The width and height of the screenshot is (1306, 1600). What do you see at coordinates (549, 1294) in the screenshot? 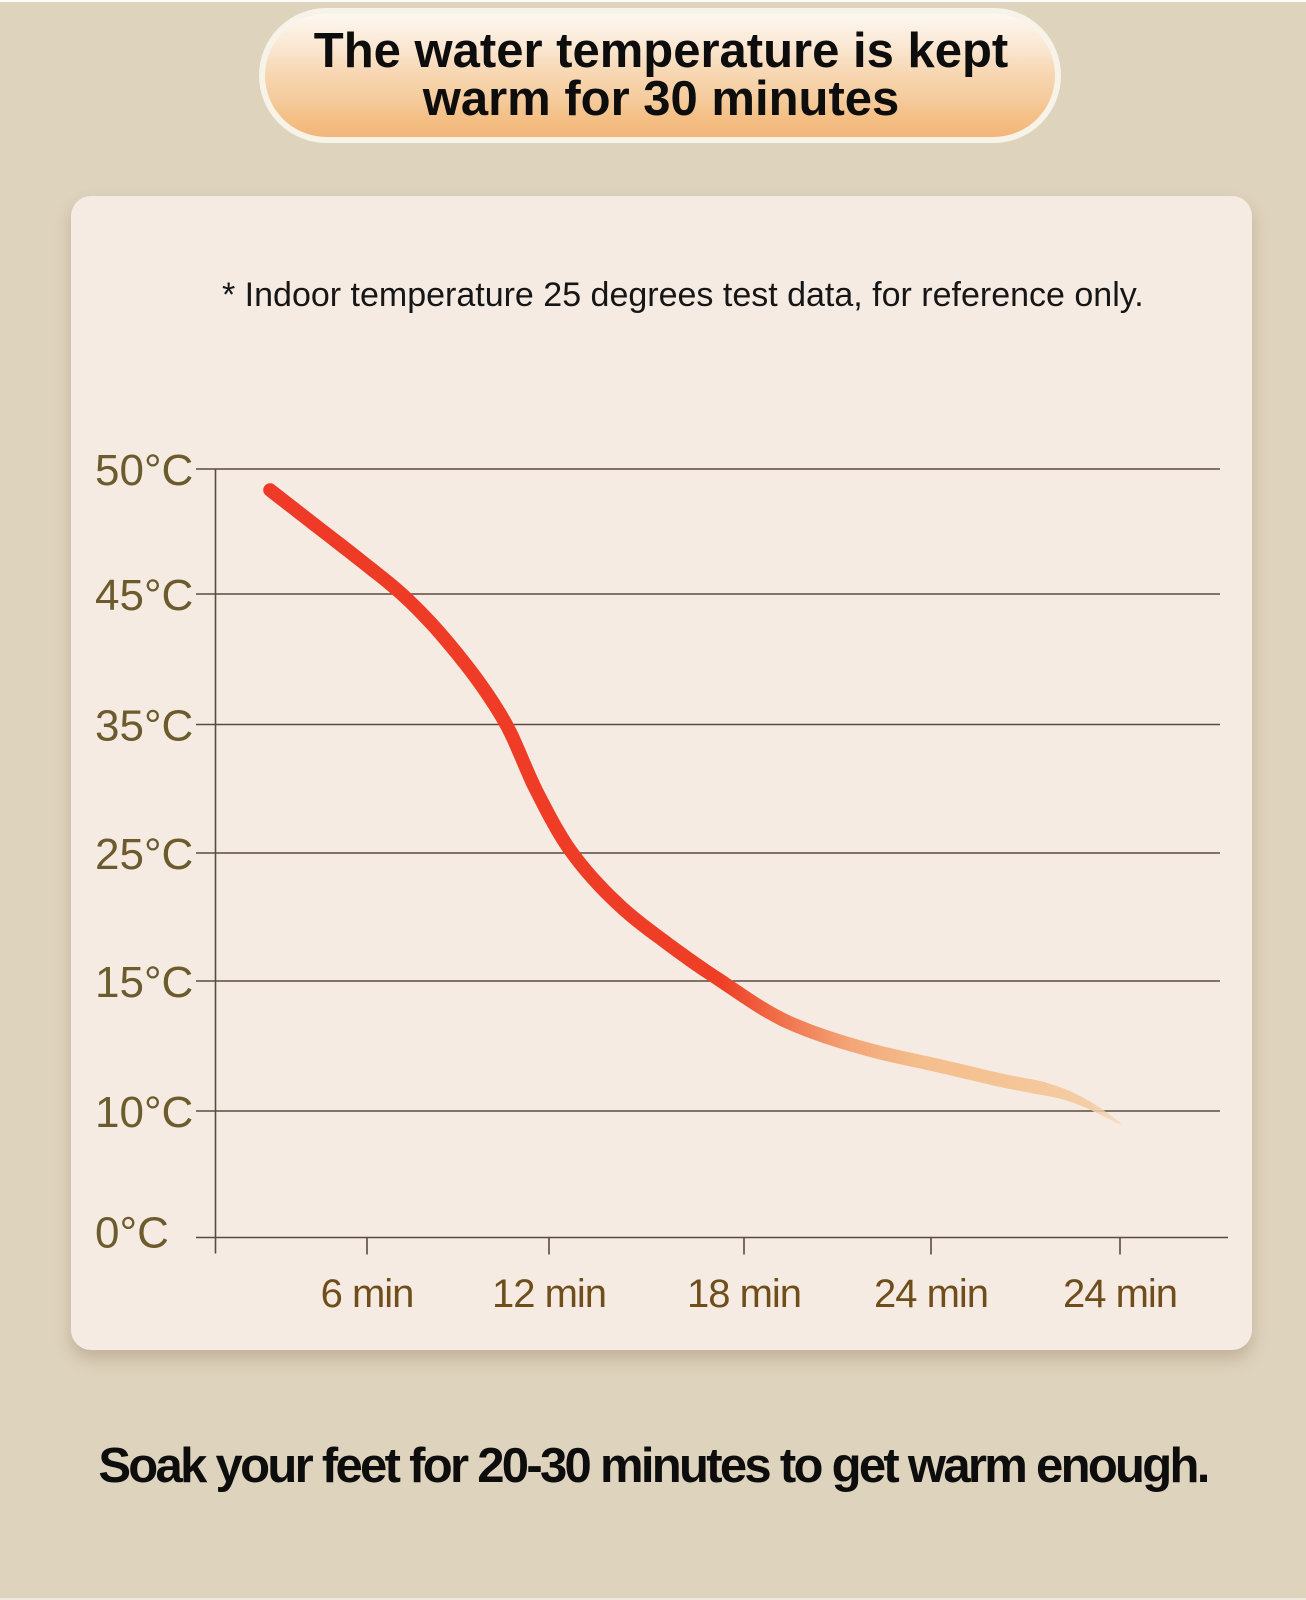
I see `svg-text: 12 min` at bounding box center [549, 1294].